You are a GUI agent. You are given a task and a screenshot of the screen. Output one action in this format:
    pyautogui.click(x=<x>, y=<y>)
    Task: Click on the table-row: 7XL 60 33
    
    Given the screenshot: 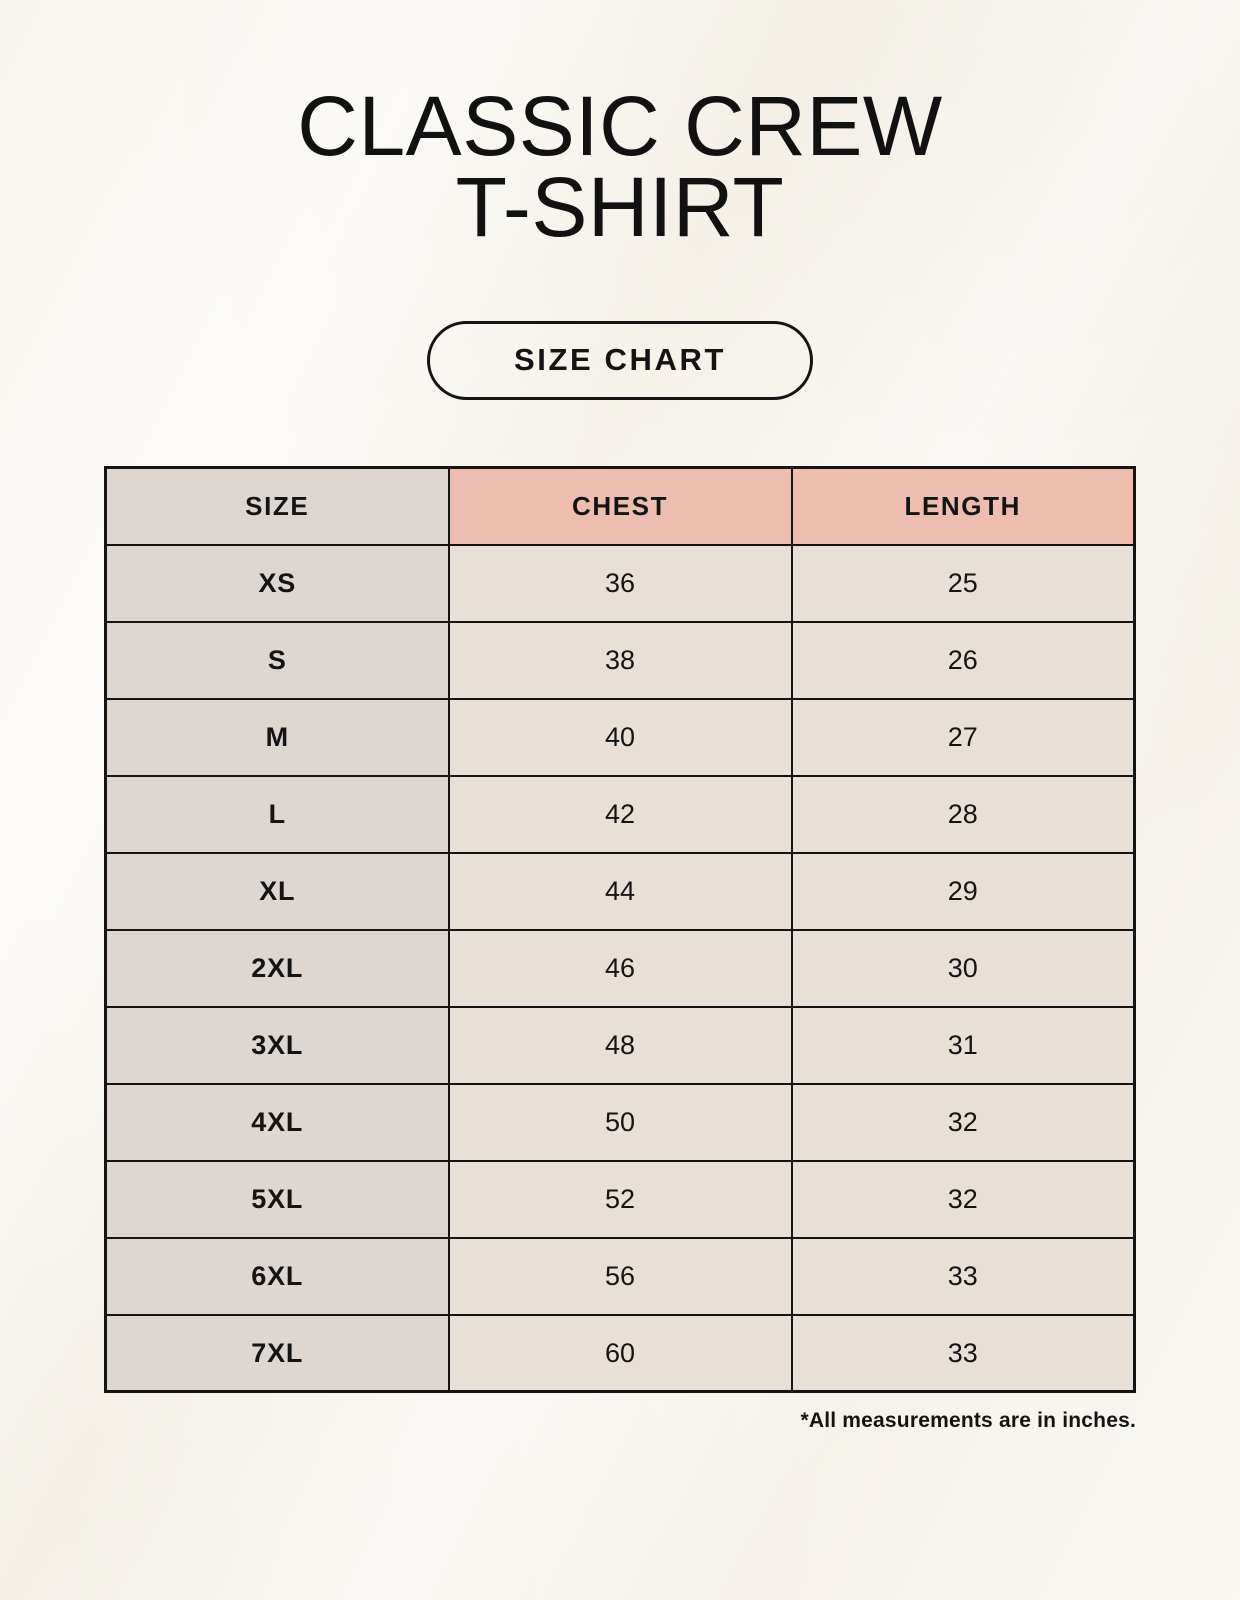 What is the action you would take?
    pyautogui.click(x=620, y=1353)
    